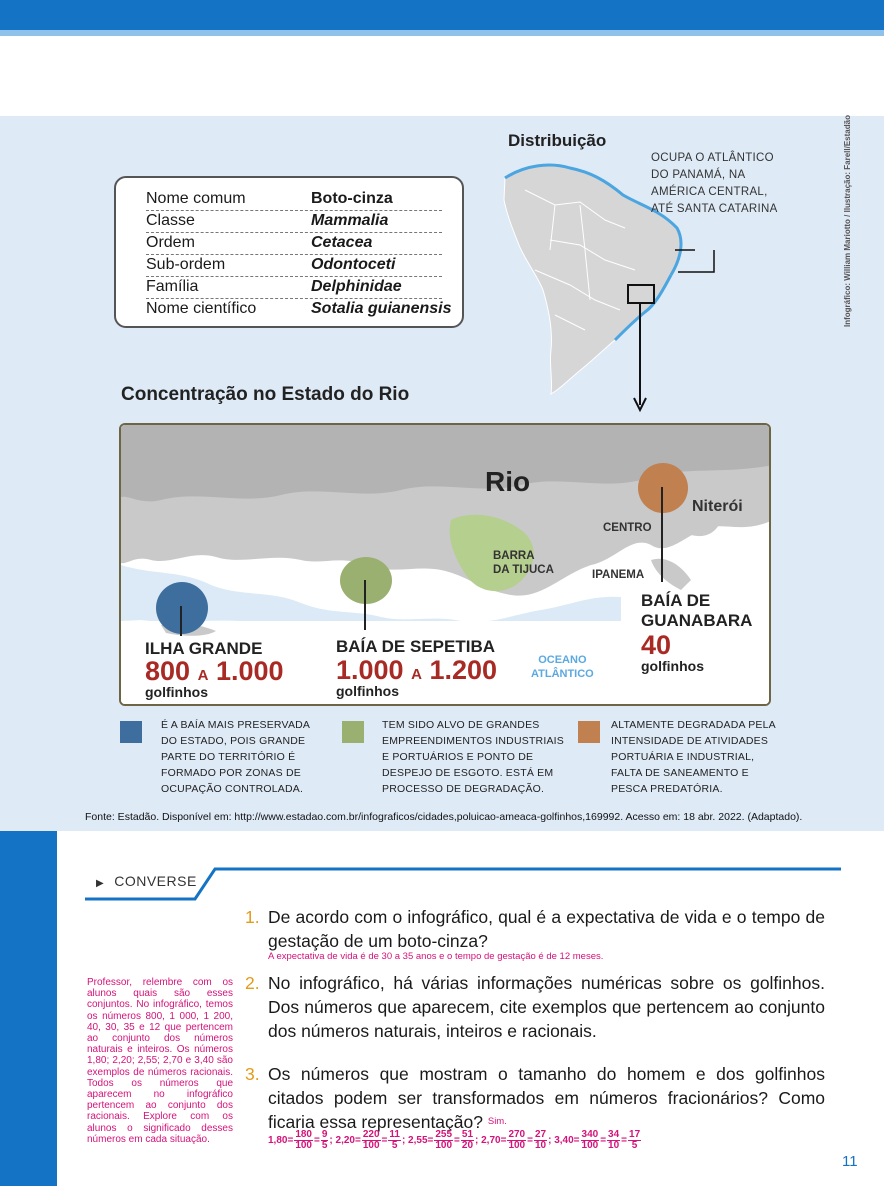  Describe the element at coordinates (416, 646) in the screenshot. I see `site-name-sepetiba: BAÍA DE SEPETIBA` at that location.